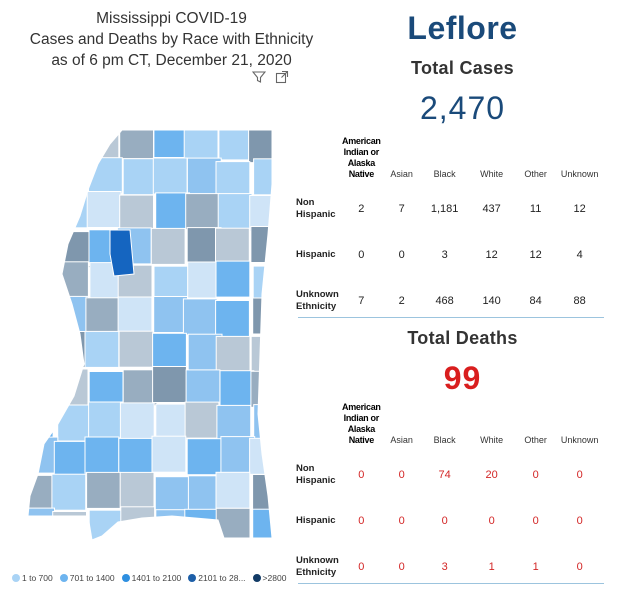  I want to click on table-row: Non Hispanic 0 0 74 20 0 0, so click(449, 475).